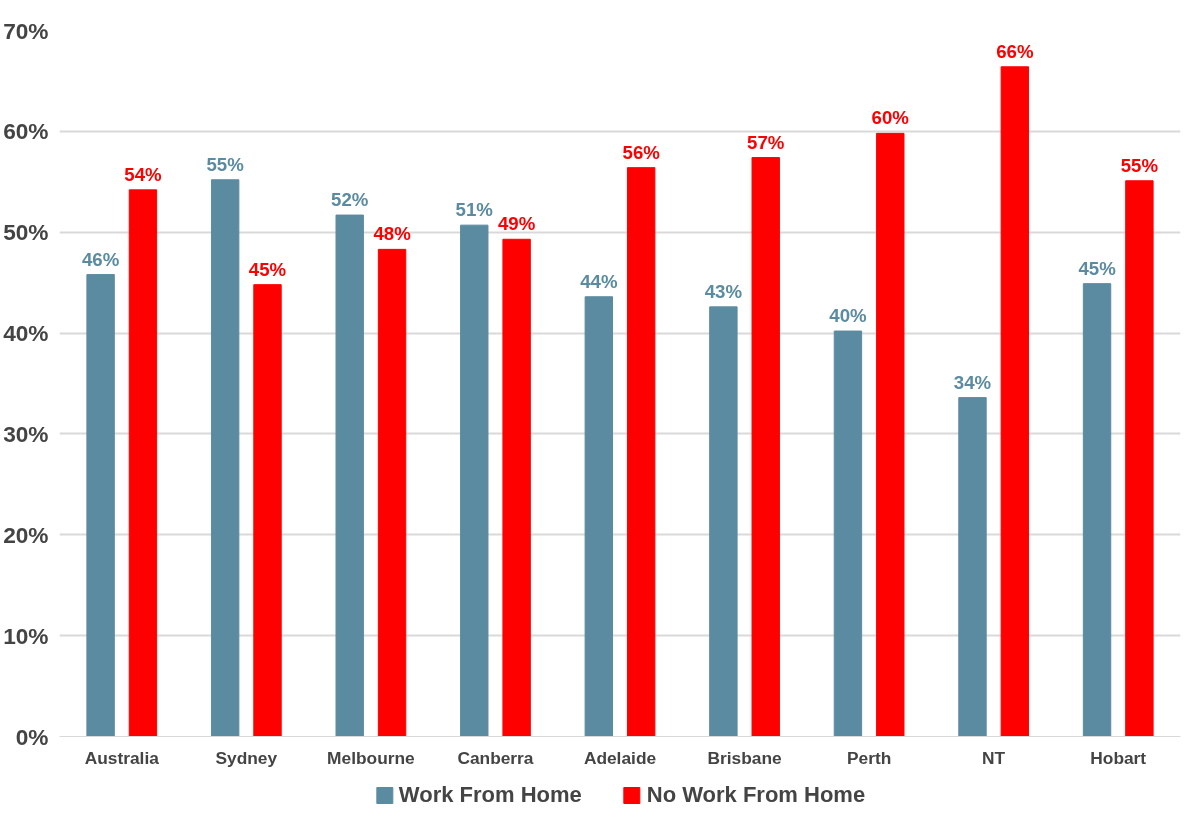  I want to click on data-label: 60%, so click(890, 118).